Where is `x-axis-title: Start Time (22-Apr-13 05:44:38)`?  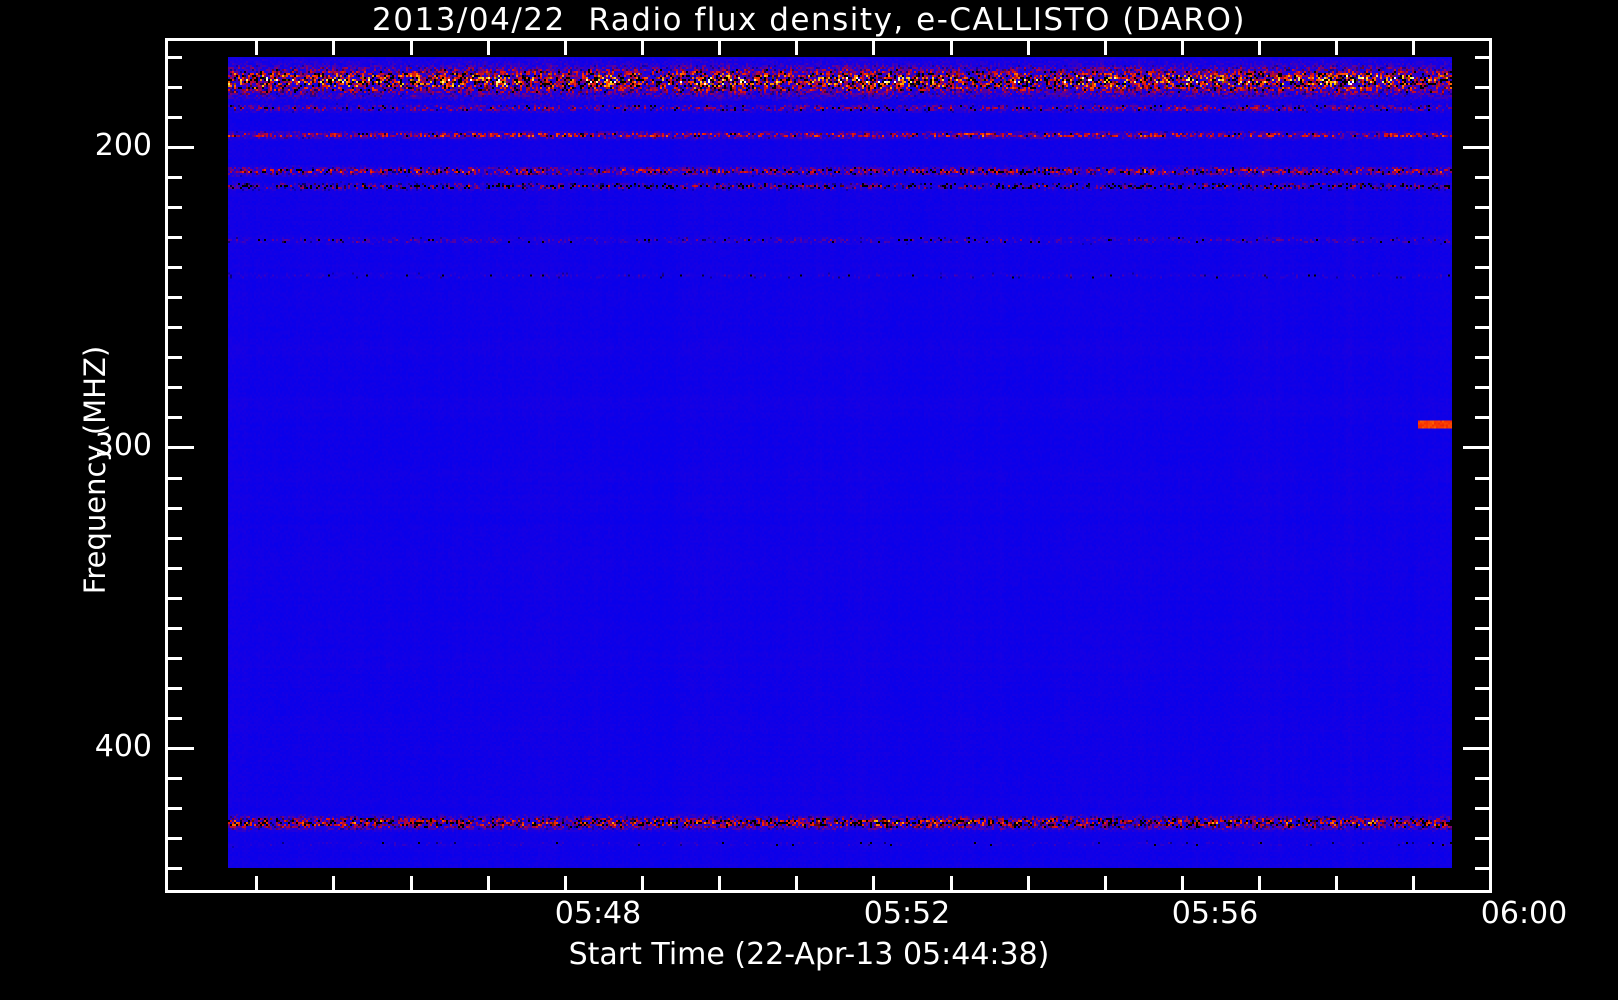
x-axis-title: Start Time (22-Apr-13 05:44:38) is located at coordinates (809, 954).